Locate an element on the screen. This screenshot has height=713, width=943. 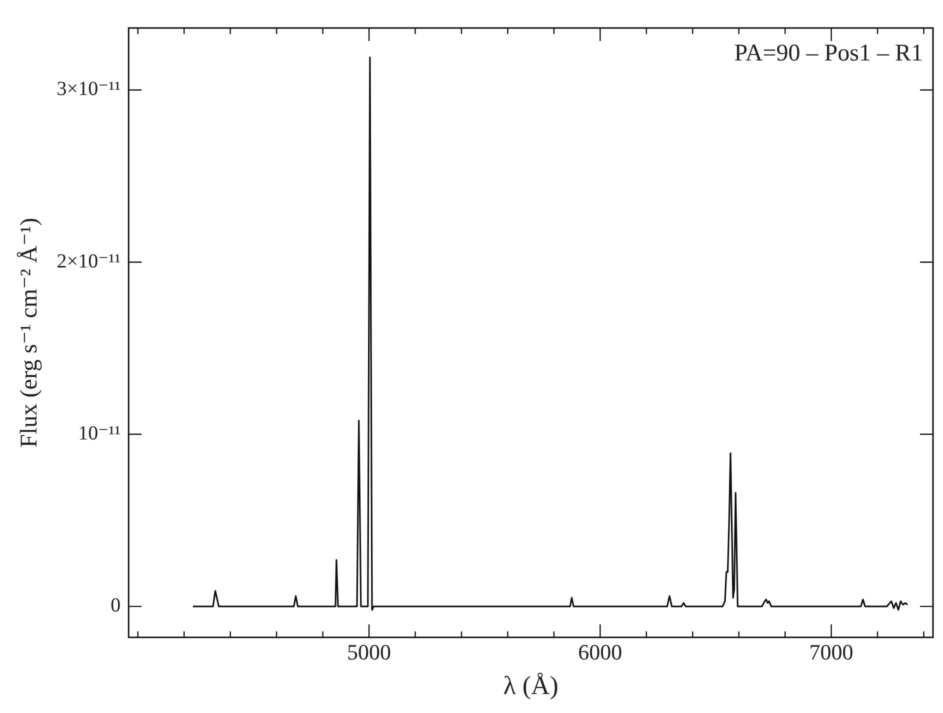
y-tick-label: 0 is located at coordinates (115, 605).